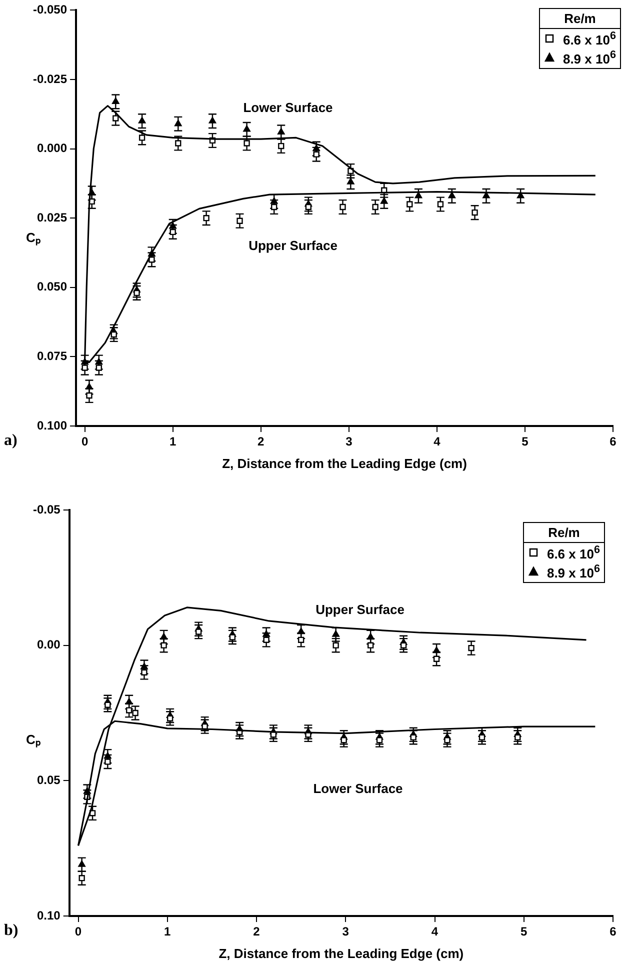  What do you see at coordinates (50, 9) in the screenshot?
I see `y-tick-label: -0.050` at bounding box center [50, 9].